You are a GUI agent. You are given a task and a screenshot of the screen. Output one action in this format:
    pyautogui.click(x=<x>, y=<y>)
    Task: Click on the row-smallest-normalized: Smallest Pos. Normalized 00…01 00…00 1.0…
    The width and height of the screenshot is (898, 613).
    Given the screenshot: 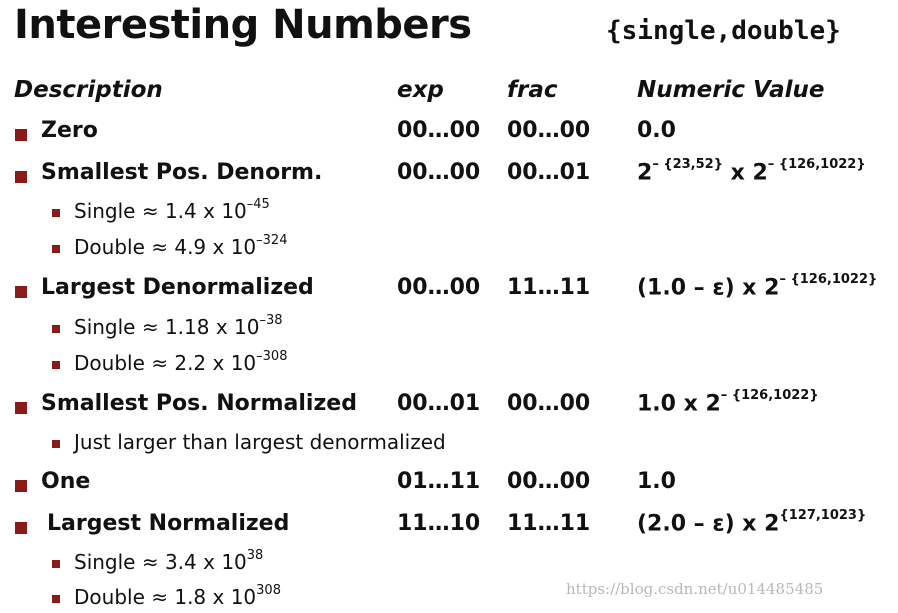 What is the action you would take?
    pyautogui.click(x=449, y=404)
    